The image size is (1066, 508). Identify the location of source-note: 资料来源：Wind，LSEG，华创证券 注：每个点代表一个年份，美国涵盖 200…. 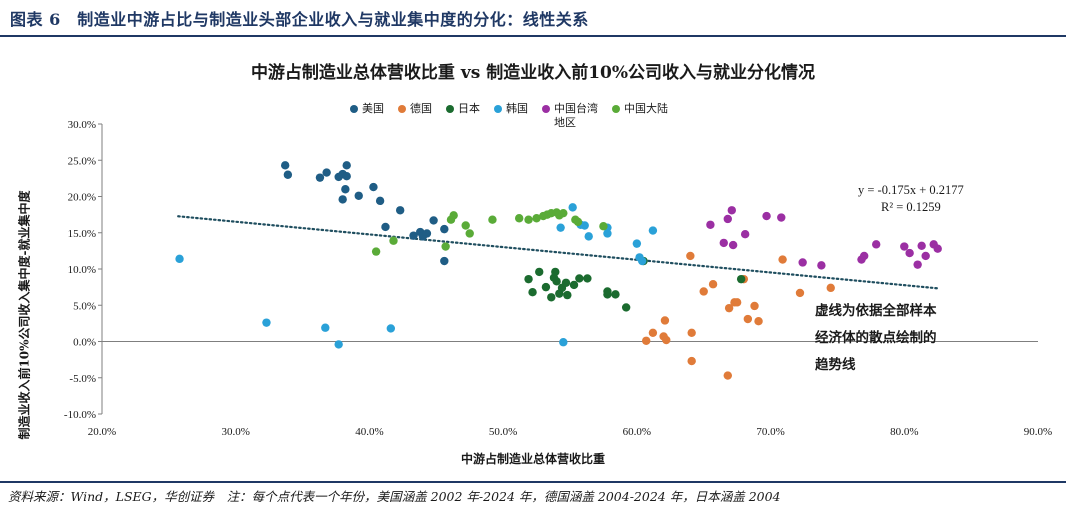
(394, 496).